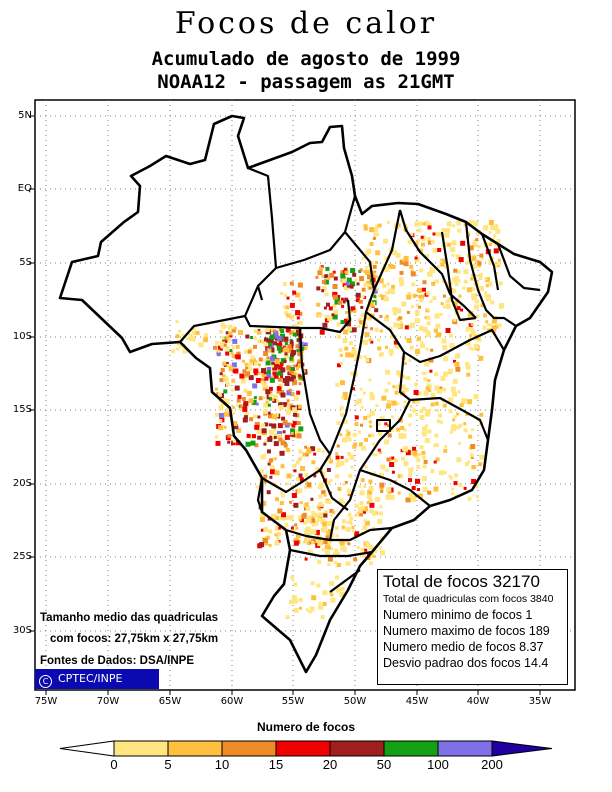  I want to click on lat-label: 15S, so click(22, 409).